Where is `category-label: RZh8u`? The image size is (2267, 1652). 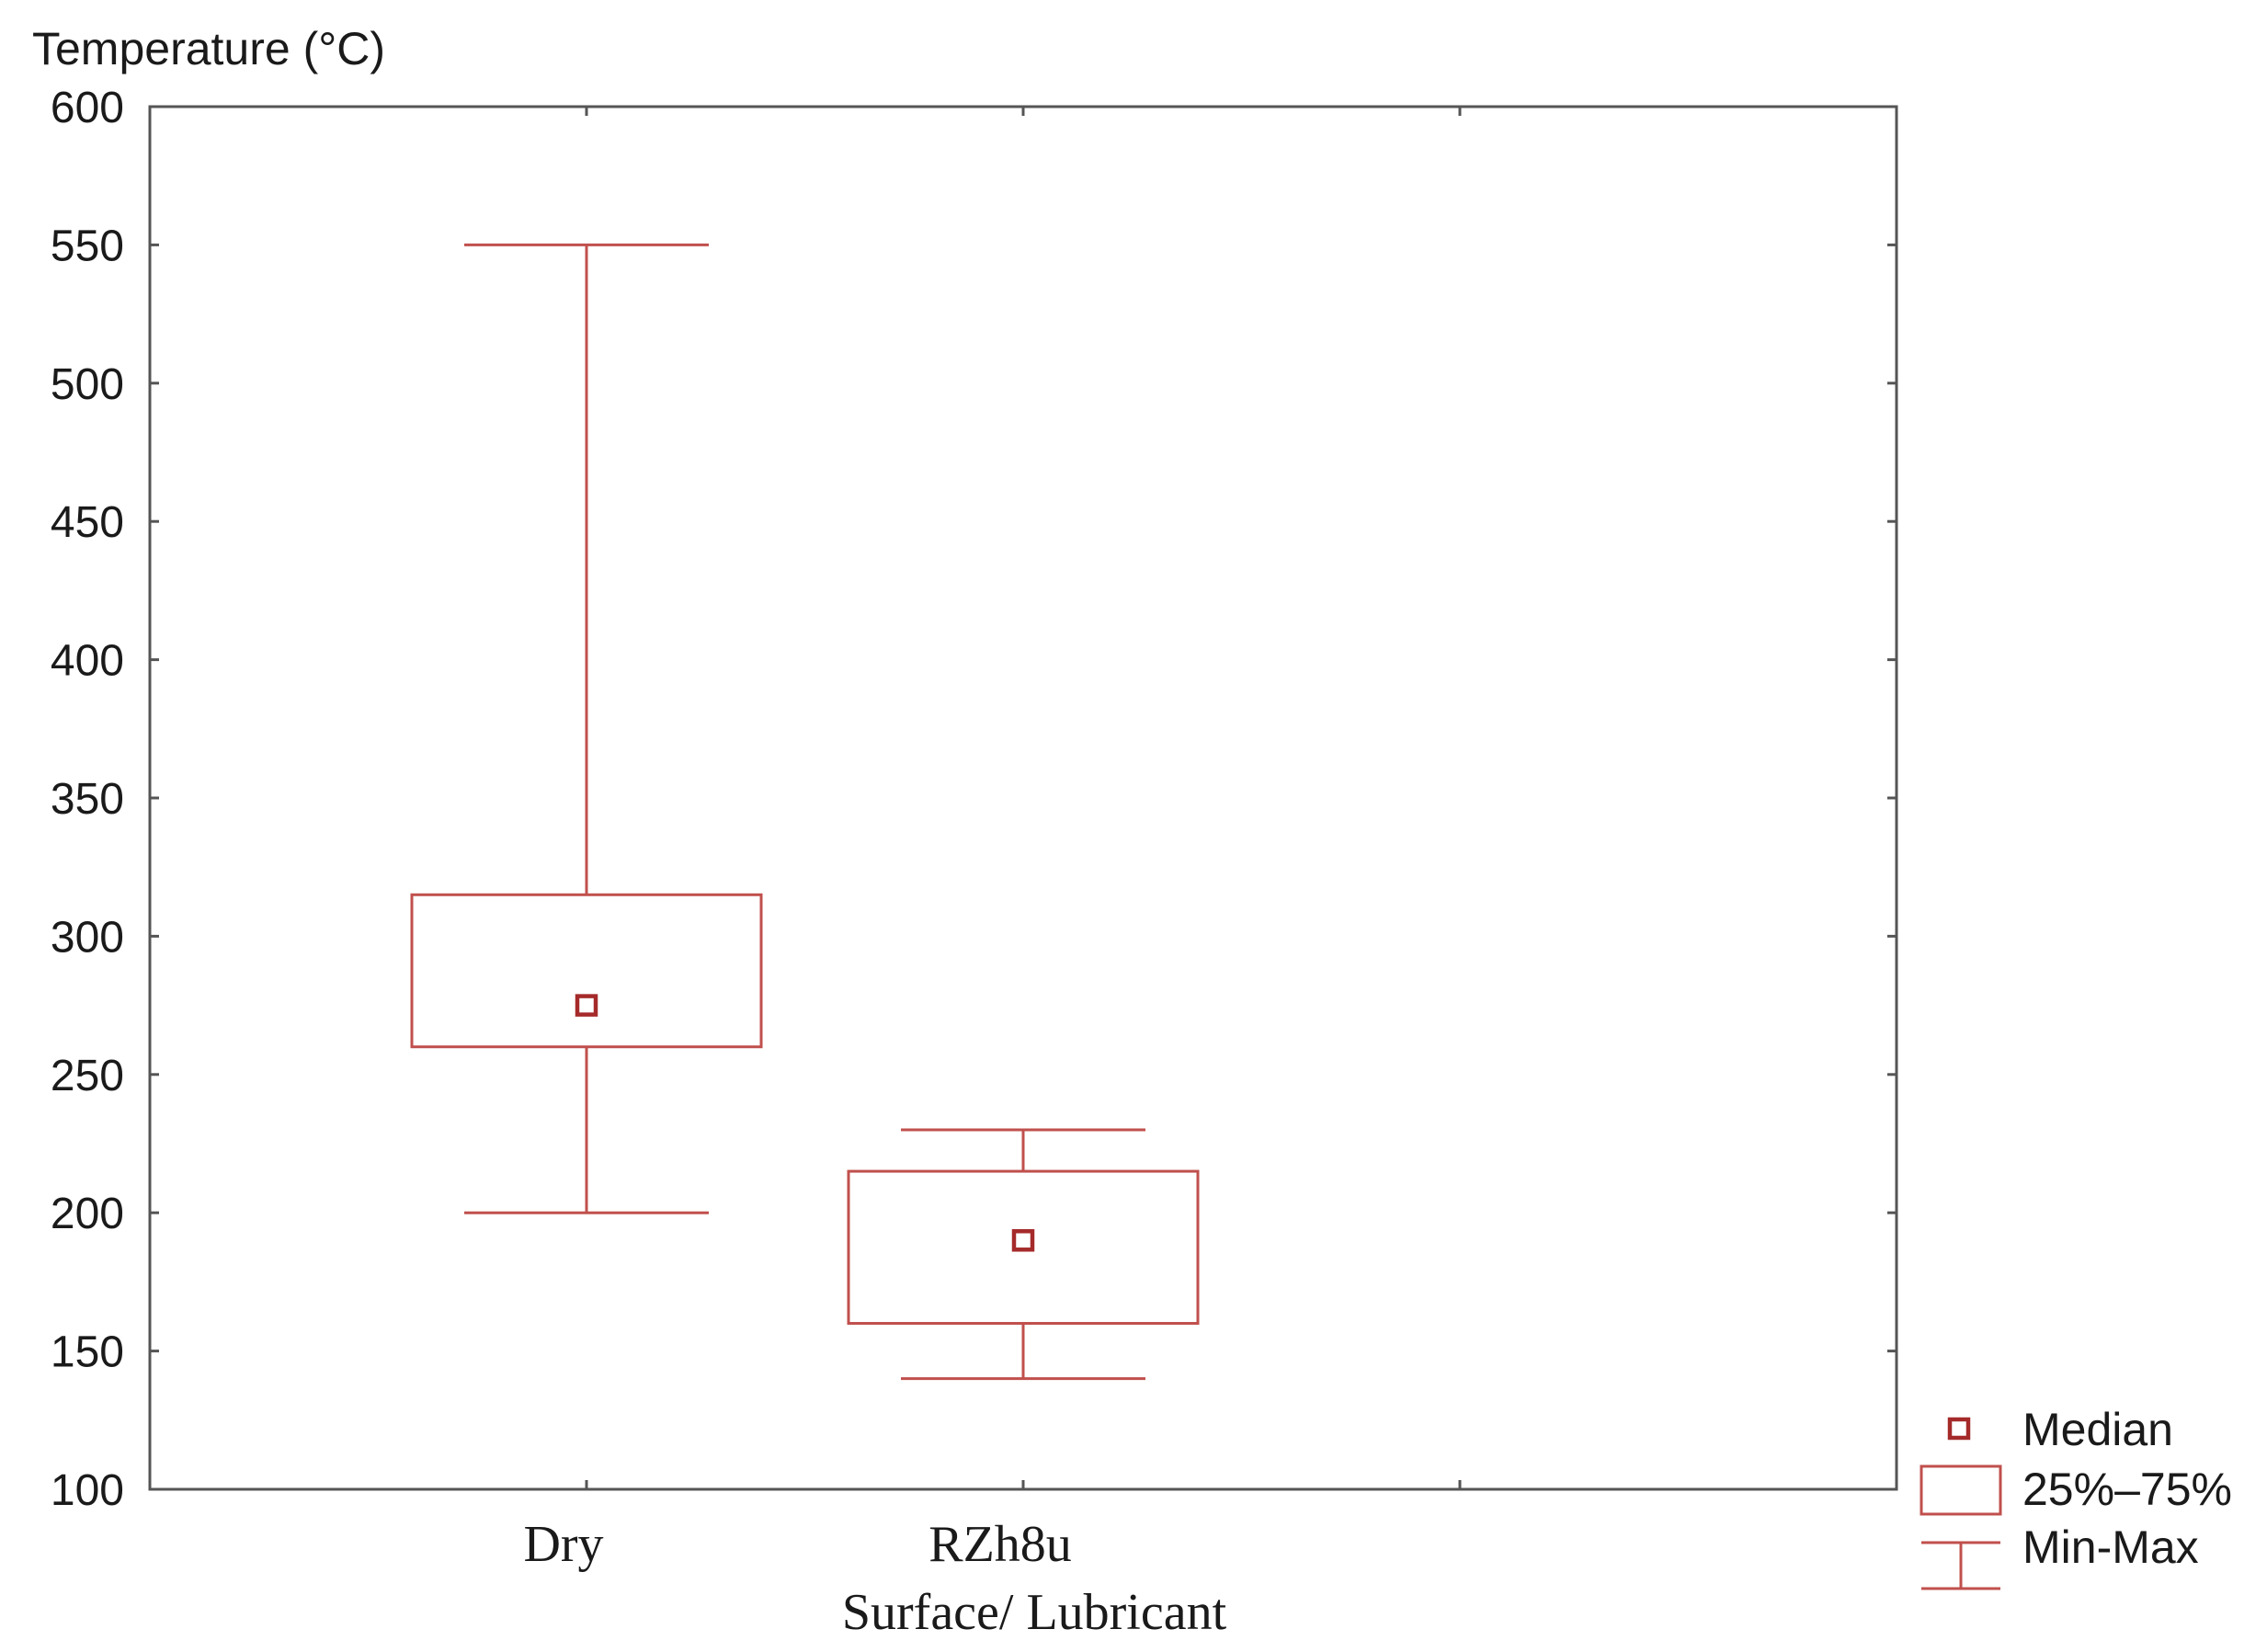
category-label: RZh8u is located at coordinates (1000, 1545).